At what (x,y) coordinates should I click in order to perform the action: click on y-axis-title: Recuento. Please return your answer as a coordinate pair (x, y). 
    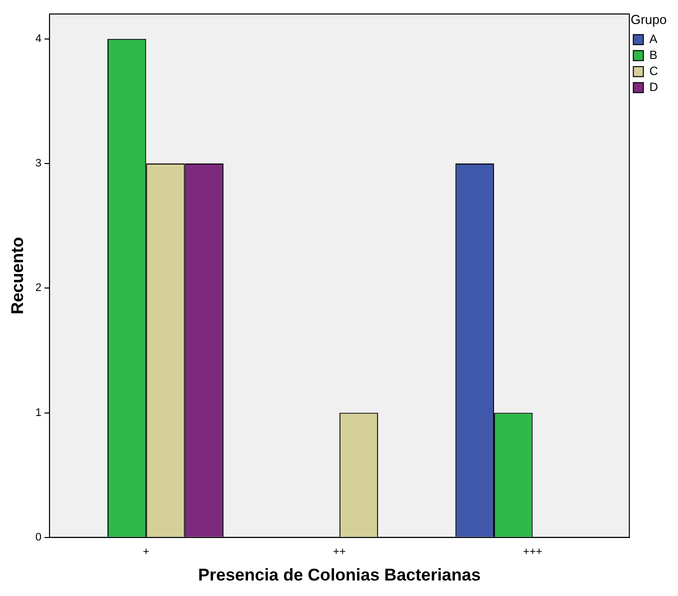
    Looking at the image, I should click on (17, 275).